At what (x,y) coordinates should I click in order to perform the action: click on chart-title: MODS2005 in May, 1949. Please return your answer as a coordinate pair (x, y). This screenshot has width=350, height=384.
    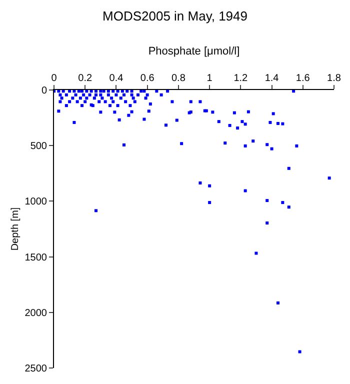
    Looking at the image, I should click on (175, 16).